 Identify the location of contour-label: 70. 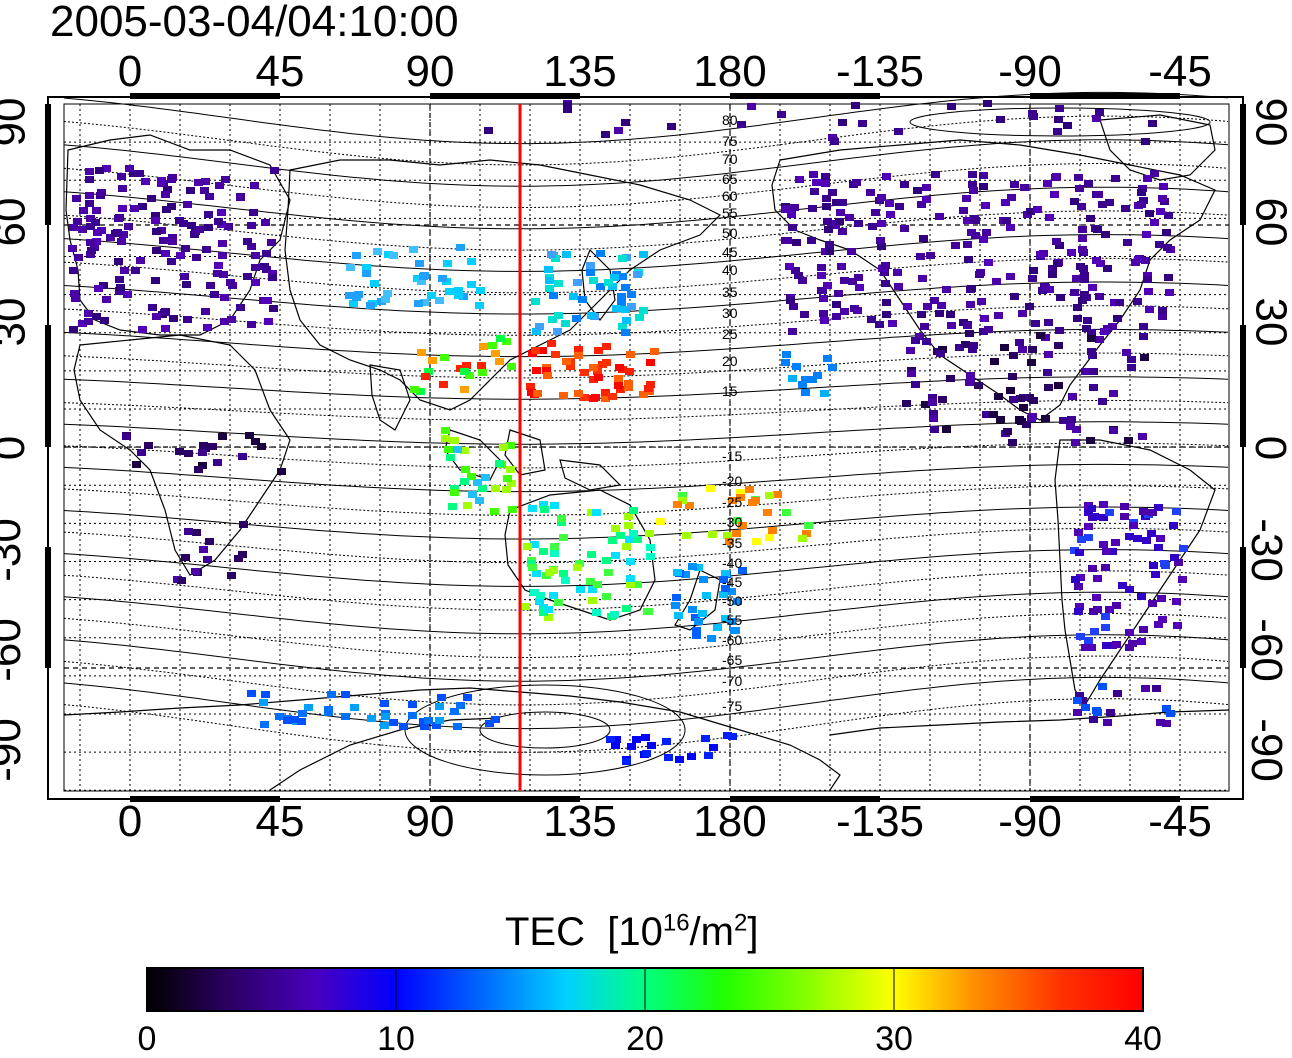
(730, 159).